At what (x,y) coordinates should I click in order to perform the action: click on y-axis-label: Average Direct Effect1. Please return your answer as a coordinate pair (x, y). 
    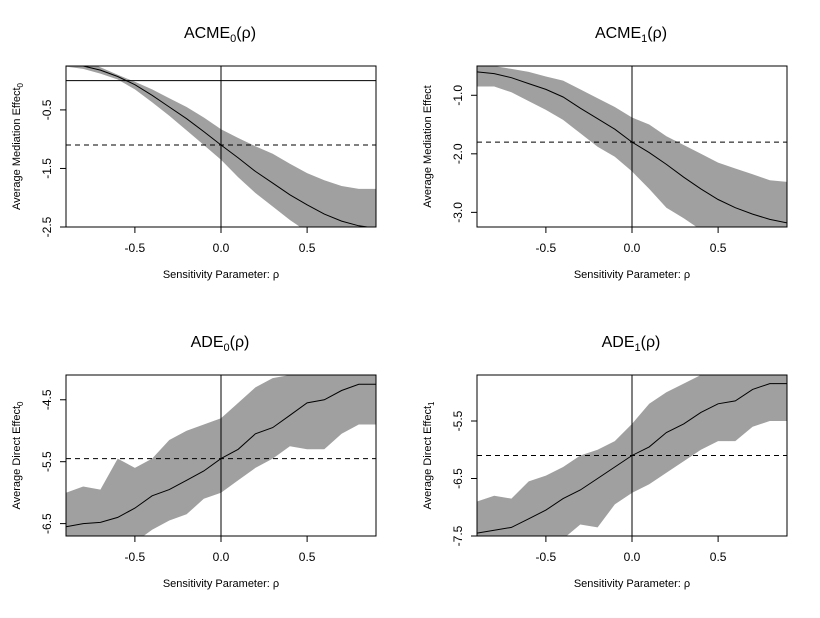
    Looking at the image, I should click on (429, 455).